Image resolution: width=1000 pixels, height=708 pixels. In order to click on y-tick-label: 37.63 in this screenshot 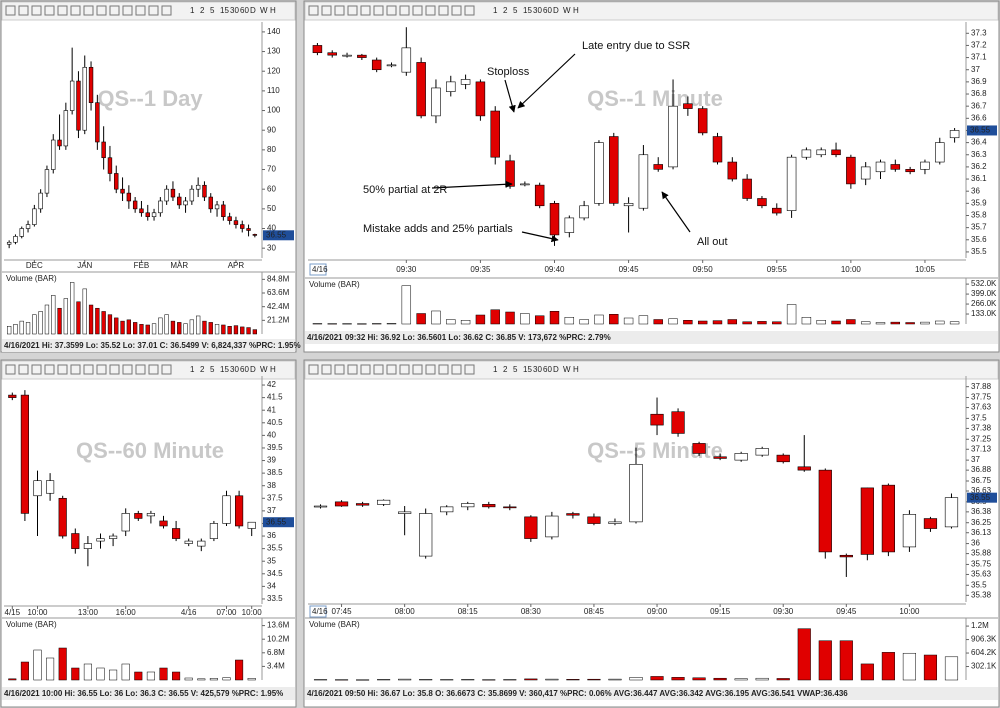, I will do `click(981, 407)`.